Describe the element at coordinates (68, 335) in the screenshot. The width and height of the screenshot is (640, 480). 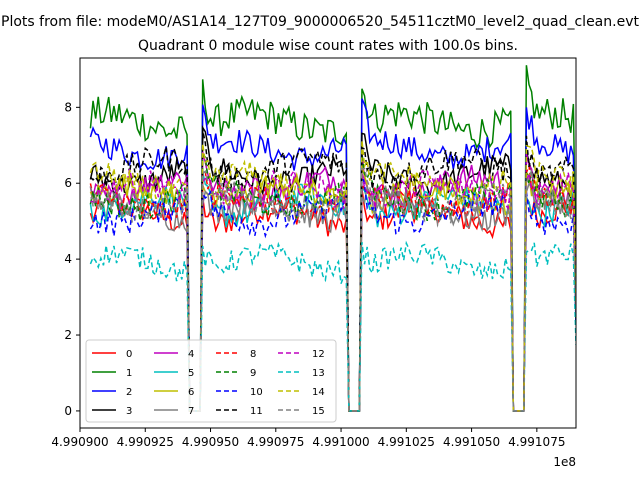
I see `y-tick-label: 2` at that location.